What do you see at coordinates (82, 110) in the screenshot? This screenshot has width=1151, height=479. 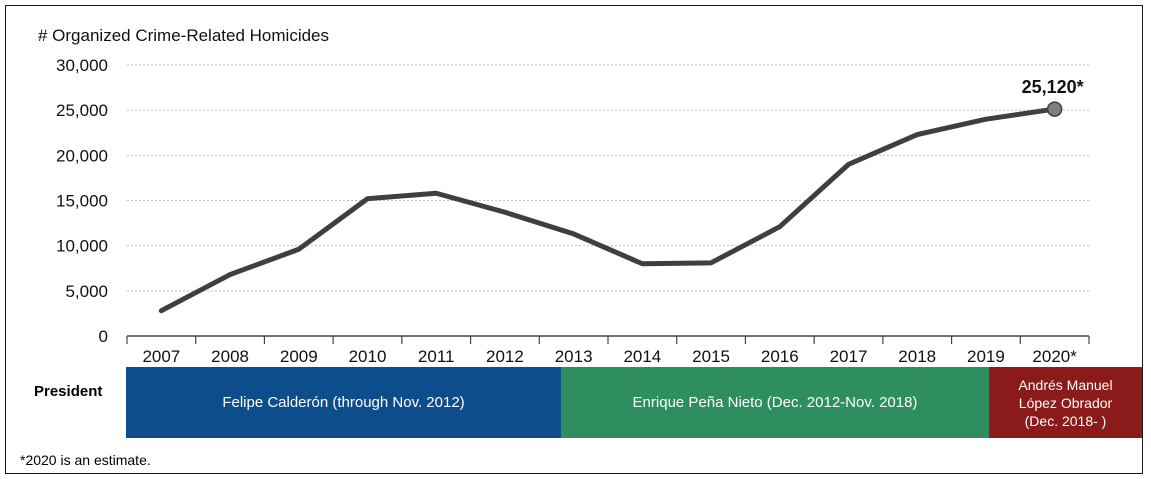 I see `y-tick-label: 25,000` at bounding box center [82, 110].